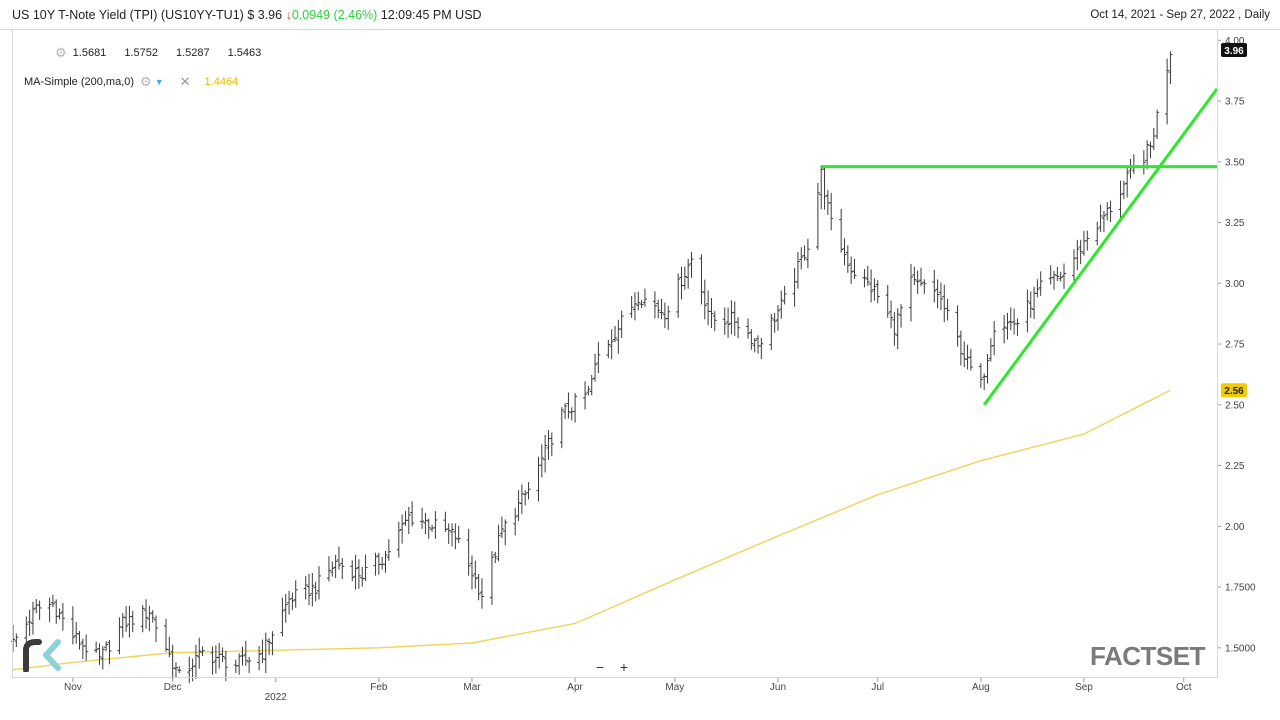  I want to click on x-tick-label: Oct, so click(1184, 687).